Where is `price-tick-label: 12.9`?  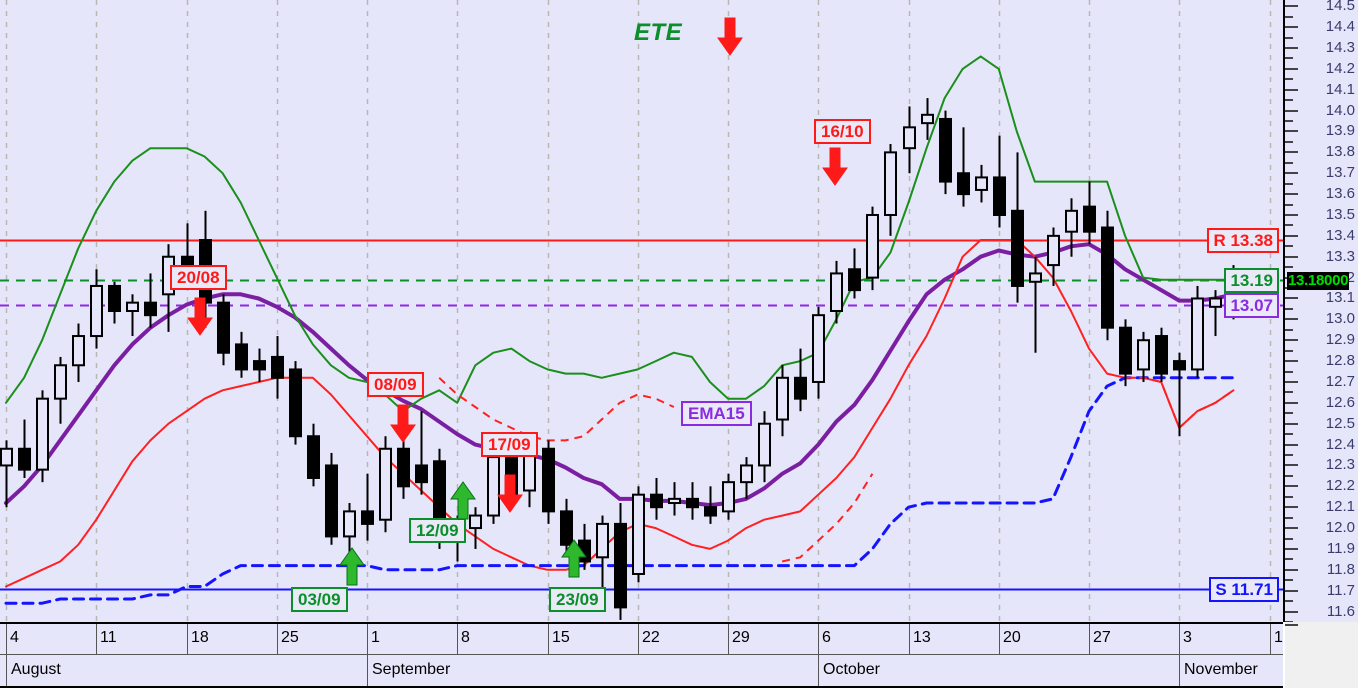
price-tick-label: 12.9 is located at coordinates (1340, 340).